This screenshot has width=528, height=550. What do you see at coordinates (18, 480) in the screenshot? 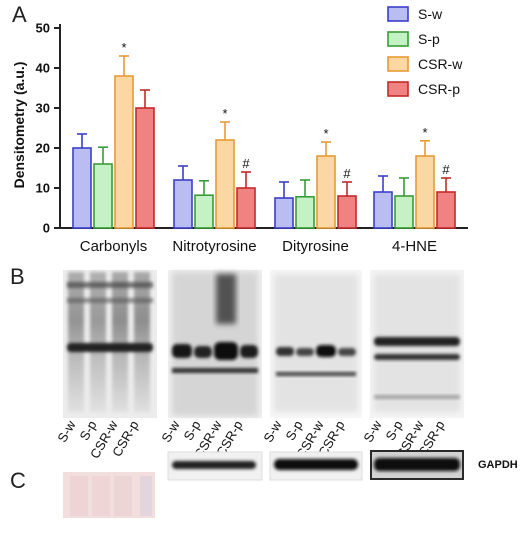
I see `panel-label-c: C` at bounding box center [18, 480].